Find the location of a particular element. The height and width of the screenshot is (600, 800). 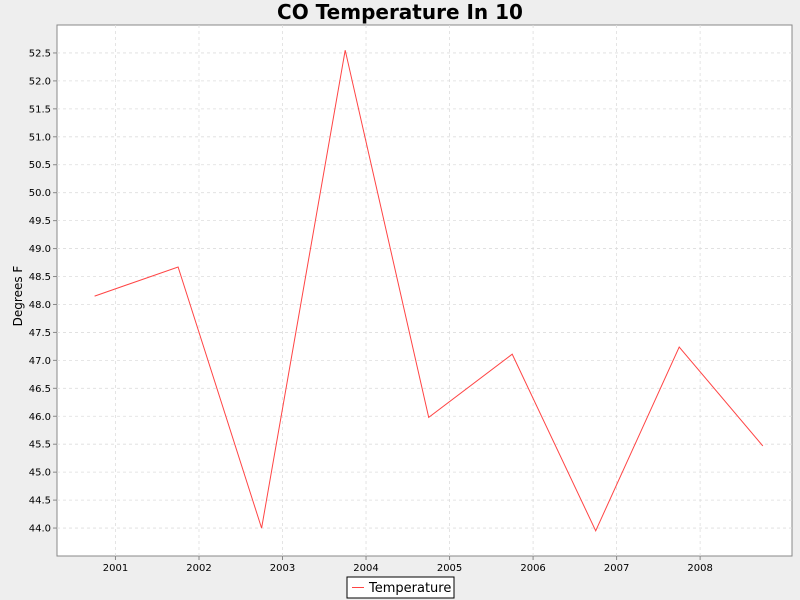

y-tick-label: 50.5 is located at coordinates (40, 165).